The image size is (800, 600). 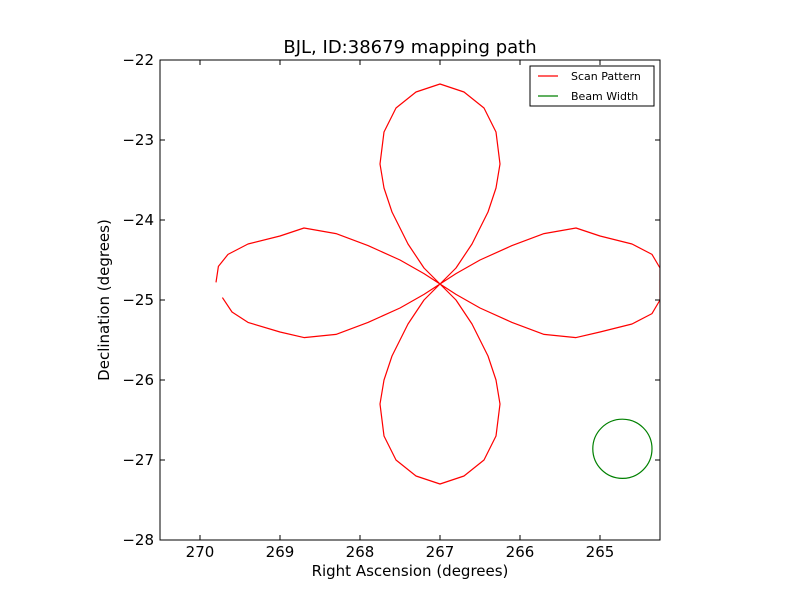 I want to click on legend-label-beam-width: Beam Width, so click(x=604, y=96).